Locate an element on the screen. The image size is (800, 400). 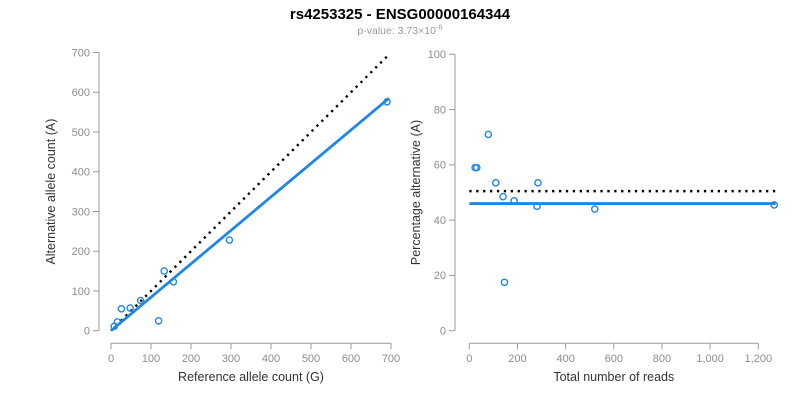
y-axis-title: Alternative allele count (A) is located at coordinates (51, 192).